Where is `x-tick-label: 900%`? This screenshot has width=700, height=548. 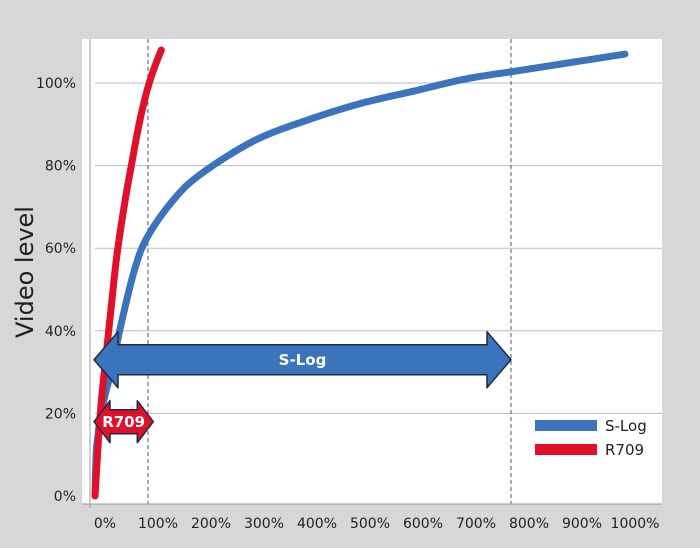
x-tick-label: 900% is located at coordinates (582, 524).